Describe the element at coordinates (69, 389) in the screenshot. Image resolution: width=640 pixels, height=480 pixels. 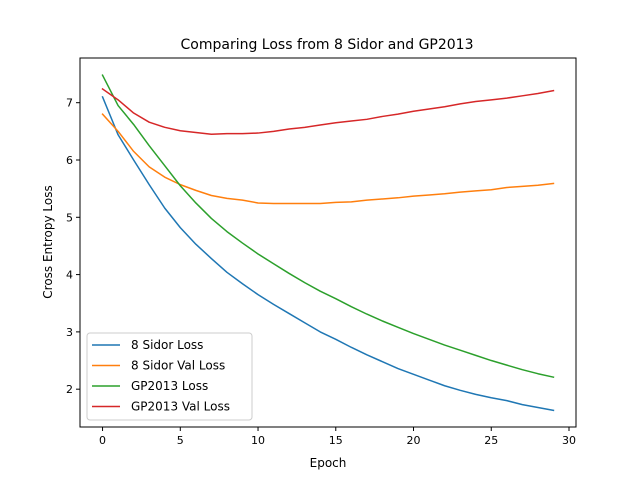
I see `y-tick-label: 2` at that location.